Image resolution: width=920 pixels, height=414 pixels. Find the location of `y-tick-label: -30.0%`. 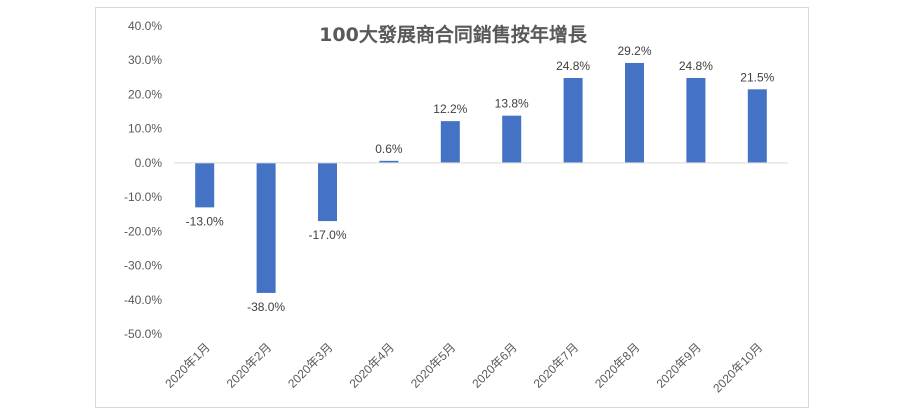

y-tick-label: -30.0% is located at coordinates (143, 266).